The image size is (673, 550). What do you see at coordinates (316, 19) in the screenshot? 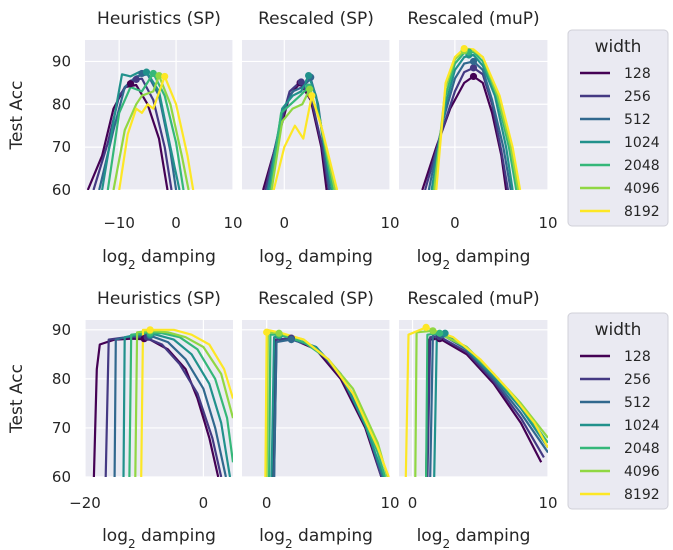
I see `panel-title: Rescaled (SP)` at bounding box center [316, 19].